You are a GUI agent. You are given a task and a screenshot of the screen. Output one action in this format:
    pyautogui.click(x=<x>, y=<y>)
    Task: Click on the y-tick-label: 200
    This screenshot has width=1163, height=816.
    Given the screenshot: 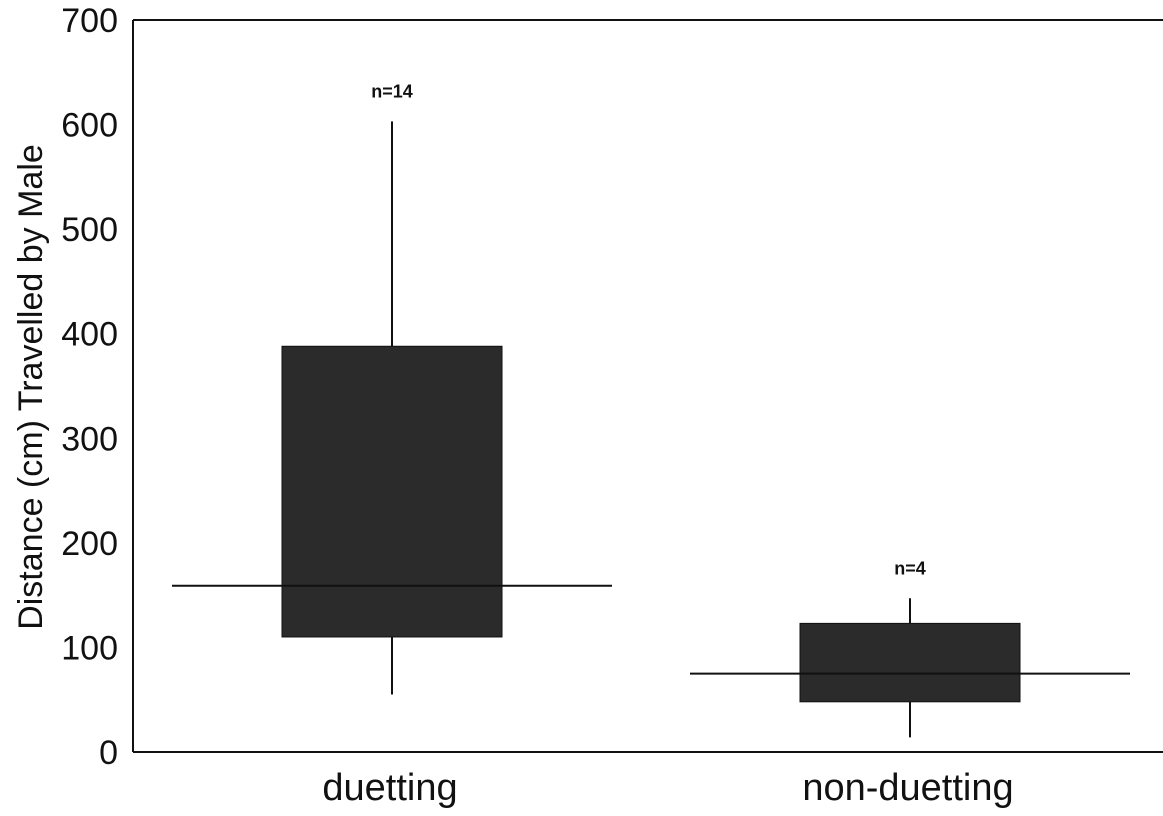 What is the action you would take?
    pyautogui.click(x=89, y=544)
    